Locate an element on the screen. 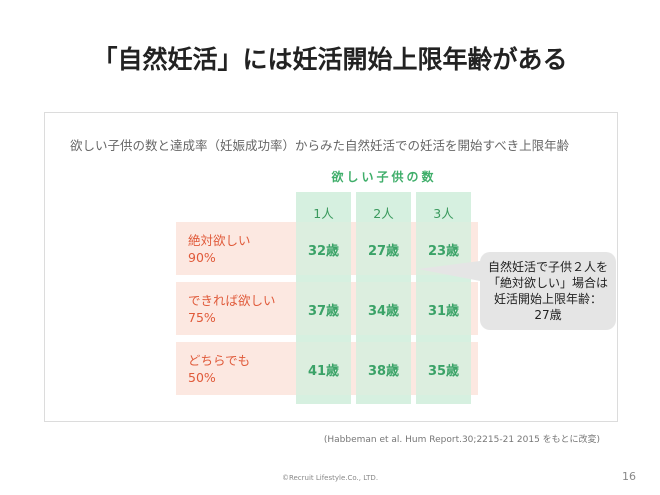 The height and width of the screenshot is (495, 660). column-header-3: 3人 is located at coordinates (443, 213).